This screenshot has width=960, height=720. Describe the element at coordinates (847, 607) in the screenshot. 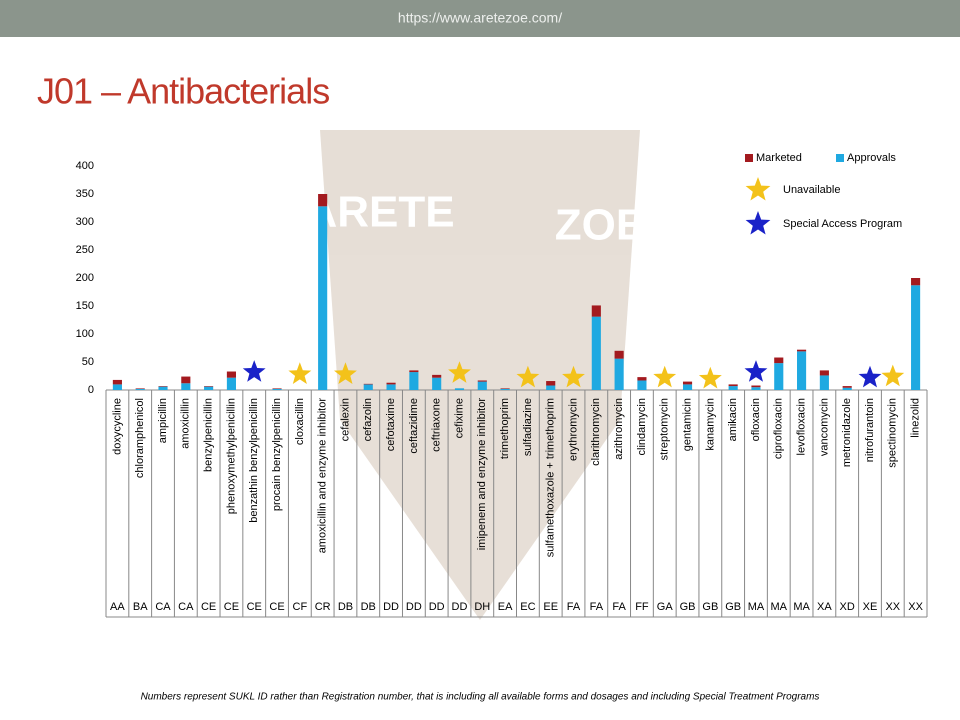

I see `group-code: XD` at that location.